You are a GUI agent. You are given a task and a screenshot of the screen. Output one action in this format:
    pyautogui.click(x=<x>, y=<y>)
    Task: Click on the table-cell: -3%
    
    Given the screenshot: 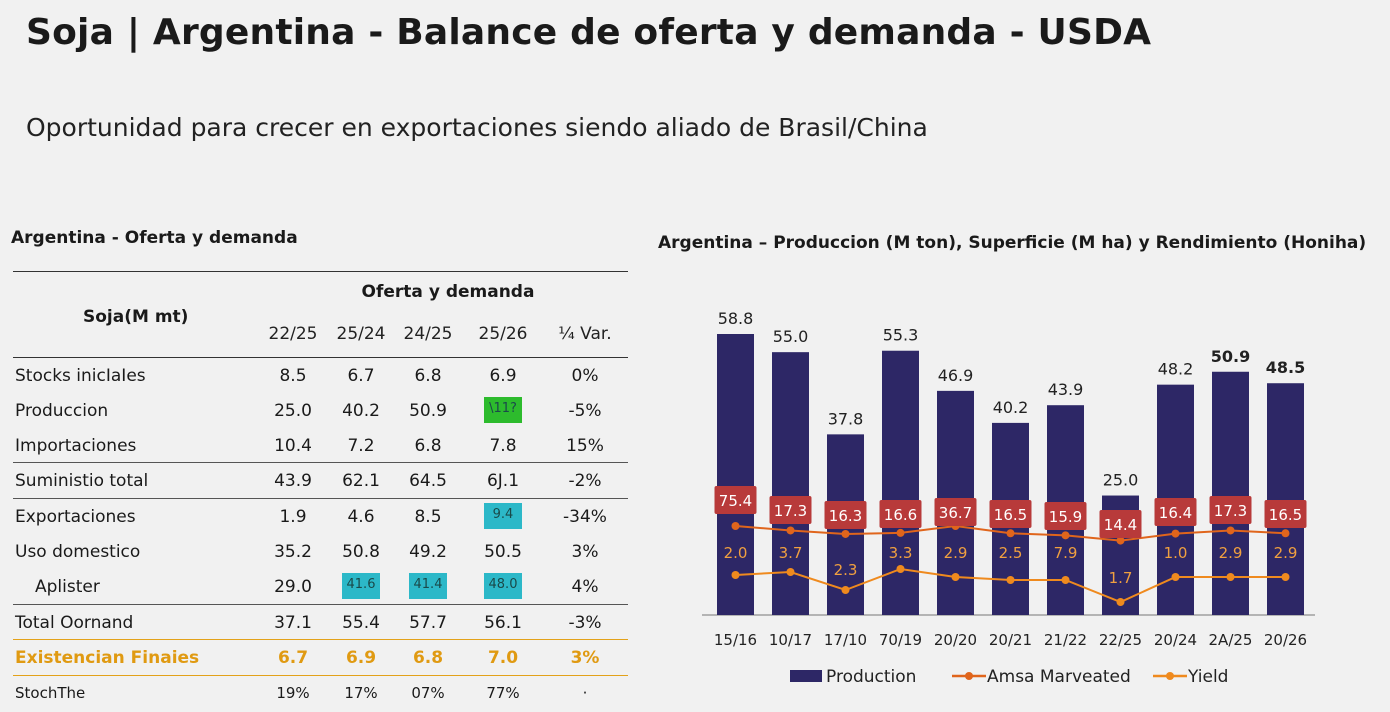 What is the action you would take?
    pyautogui.click(x=585, y=622)
    